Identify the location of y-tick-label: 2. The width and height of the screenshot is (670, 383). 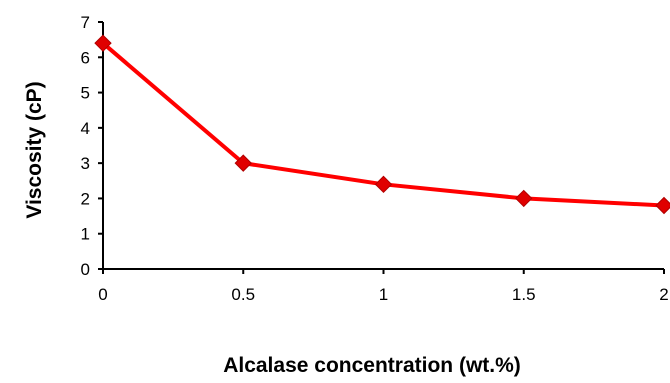
(85, 198).